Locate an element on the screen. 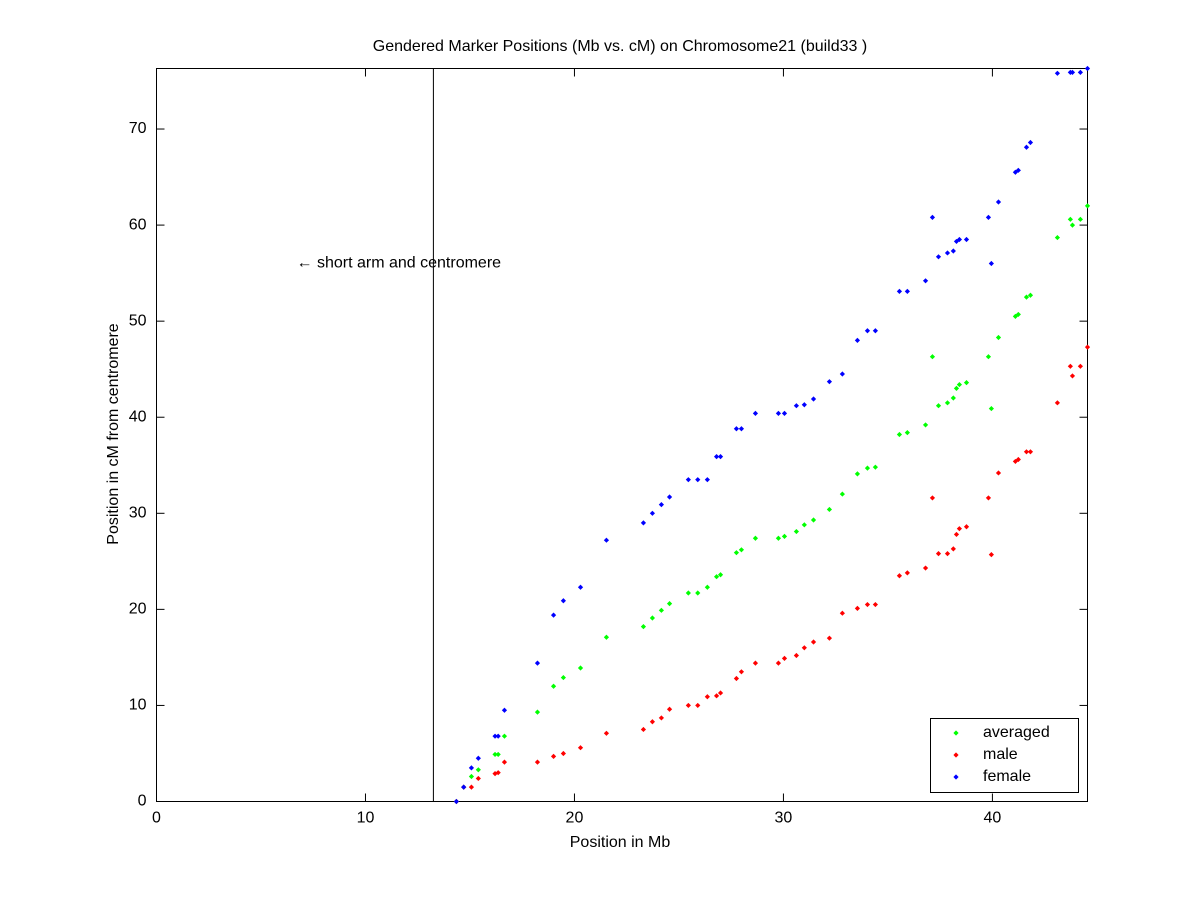 This screenshot has height=900, width=1200. y-tick-label: 0 is located at coordinates (142, 801).